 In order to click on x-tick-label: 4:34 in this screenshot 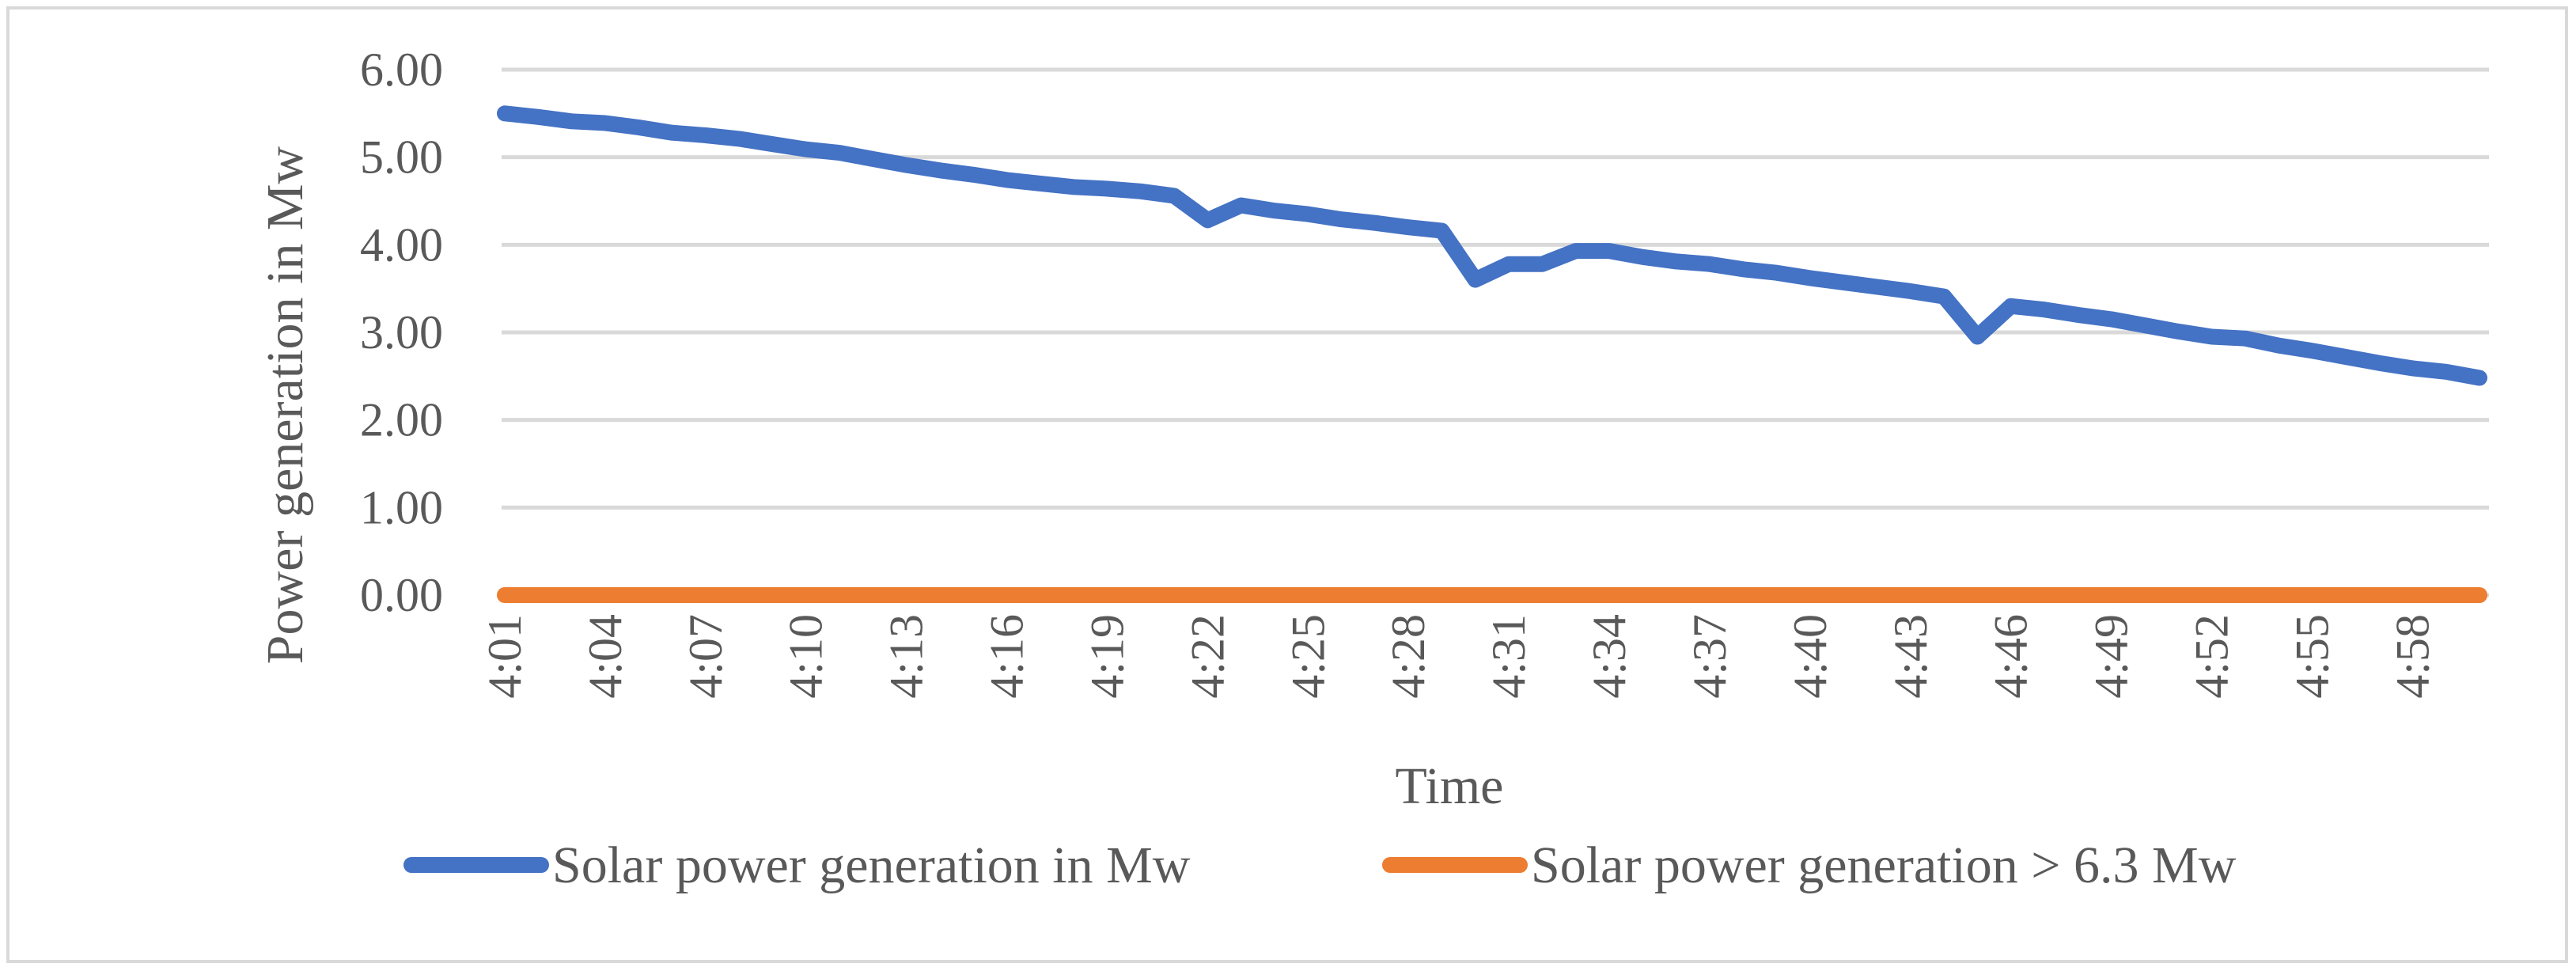, I will do `click(1609, 657)`.